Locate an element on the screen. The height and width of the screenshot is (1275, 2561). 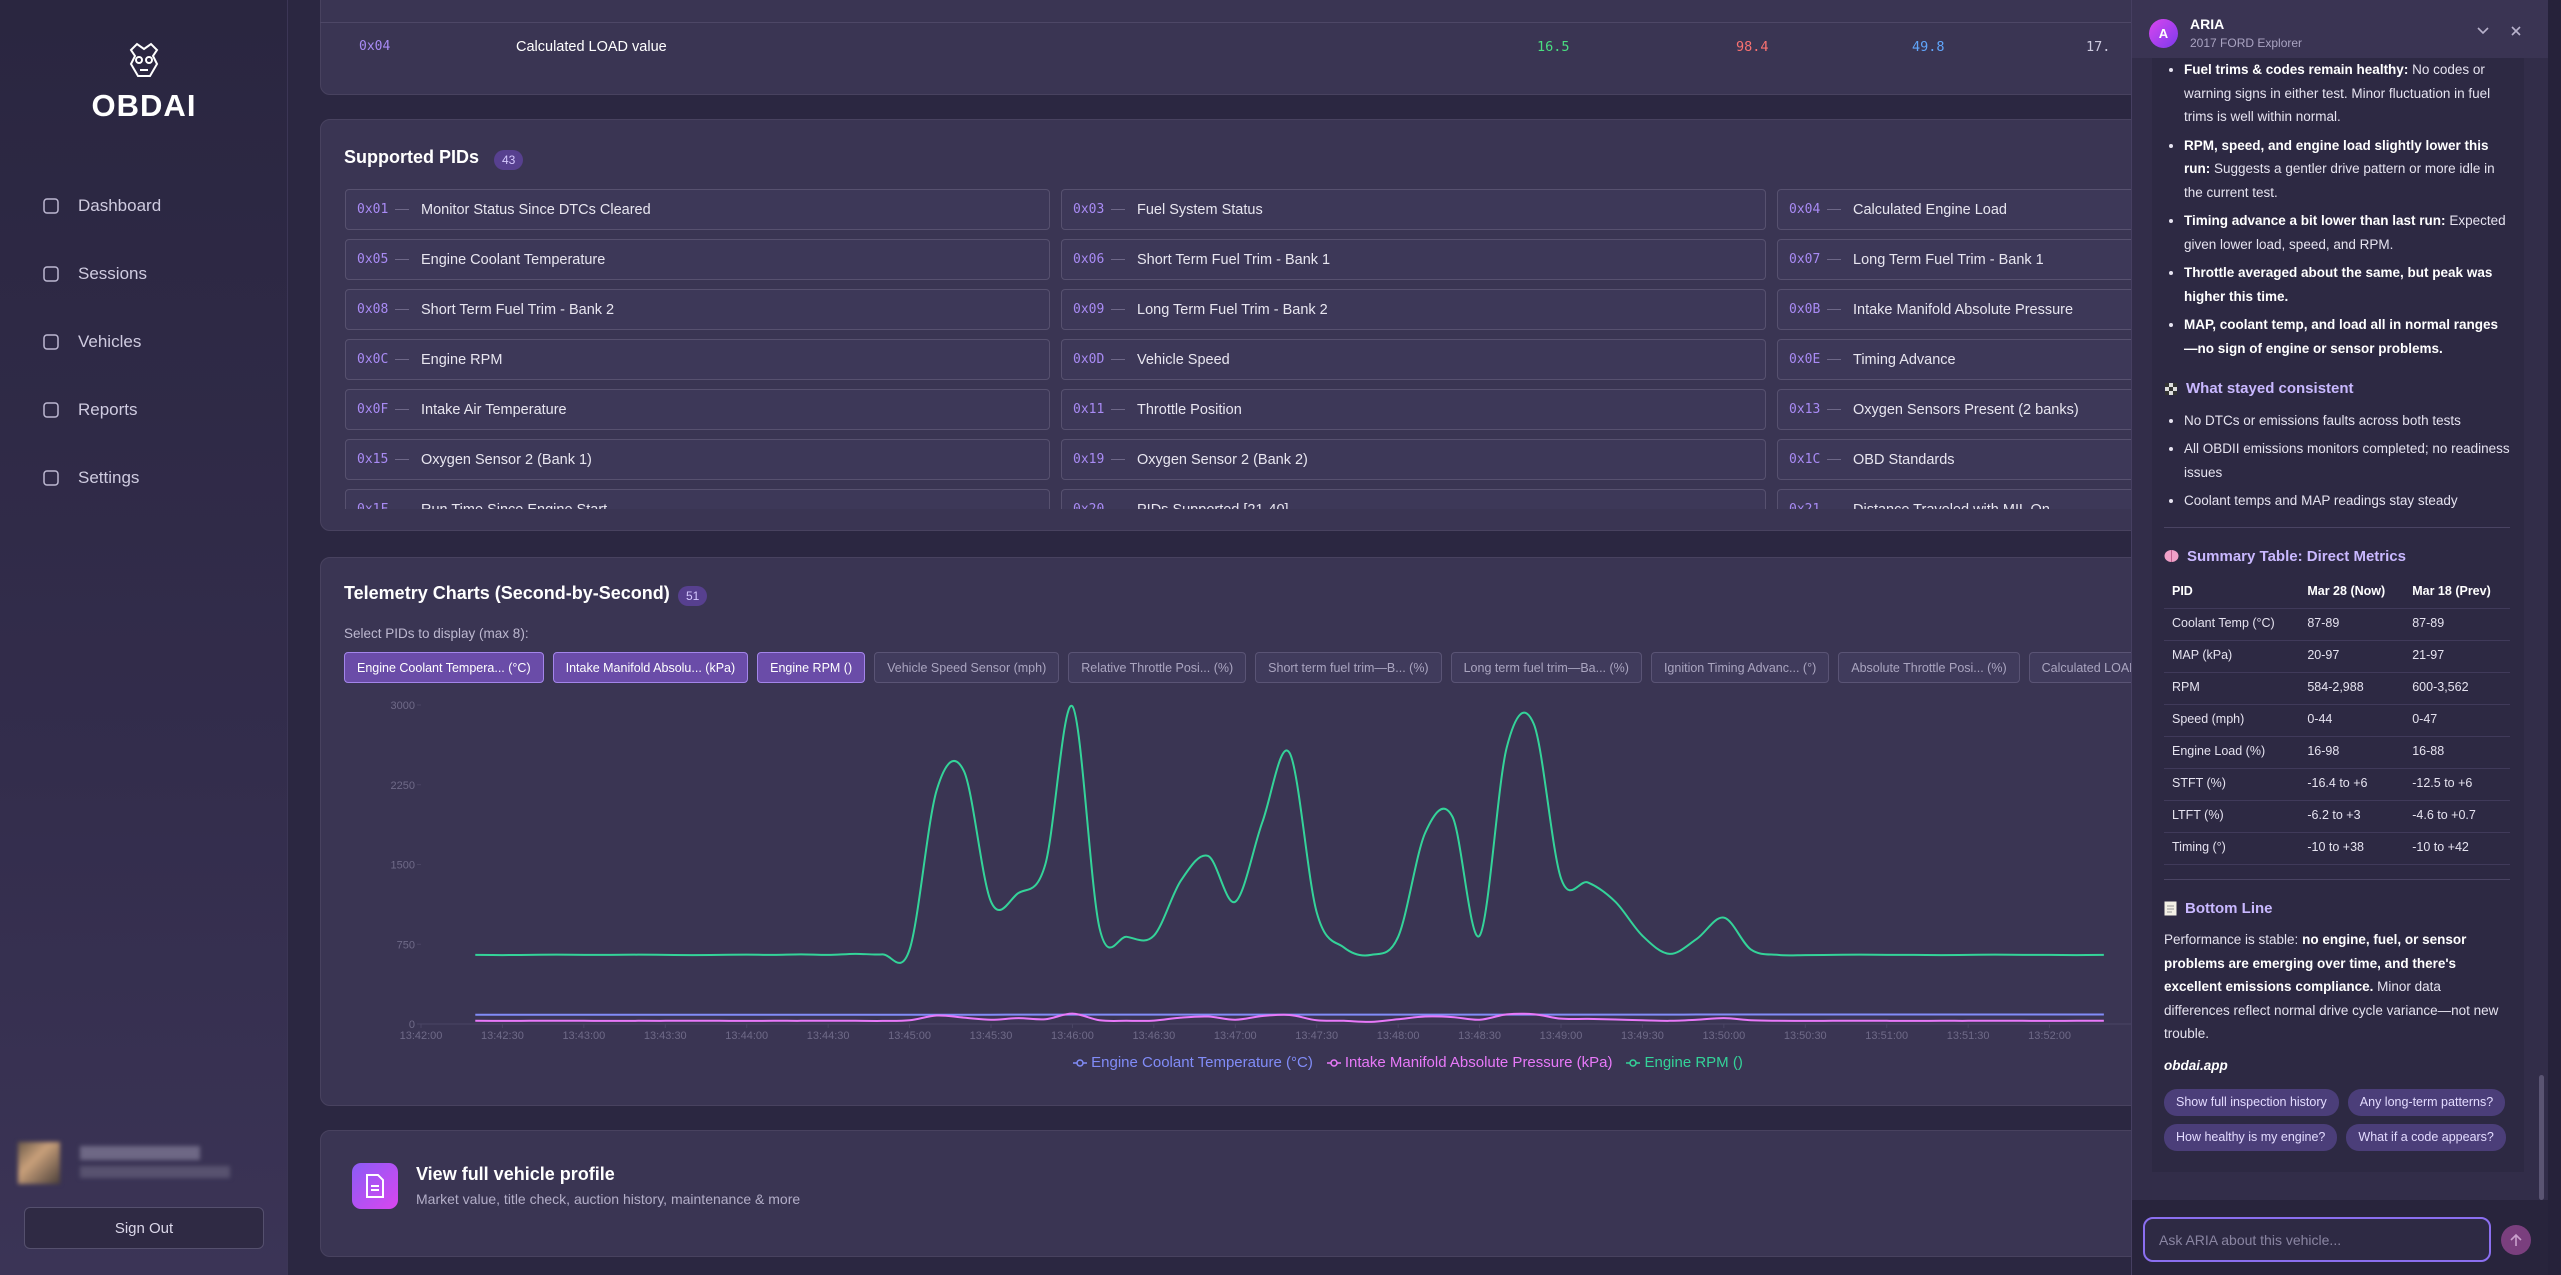
pid-chip: Ignition Timing Advanc... (°) is located at coordinates (1740, 667).